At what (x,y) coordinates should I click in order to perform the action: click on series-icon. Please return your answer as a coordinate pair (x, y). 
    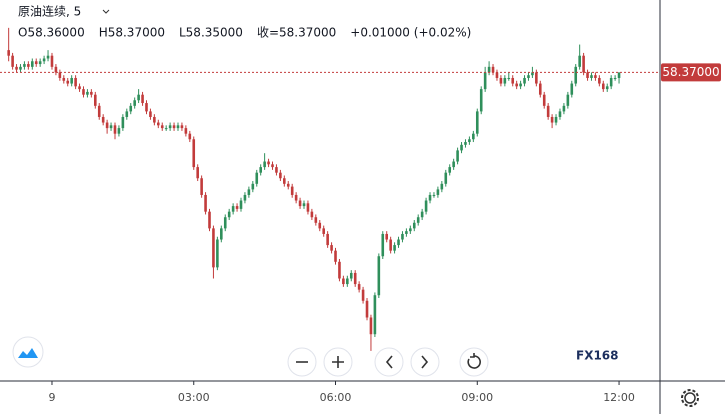
    Looking at the image, I should click on (28, 353).